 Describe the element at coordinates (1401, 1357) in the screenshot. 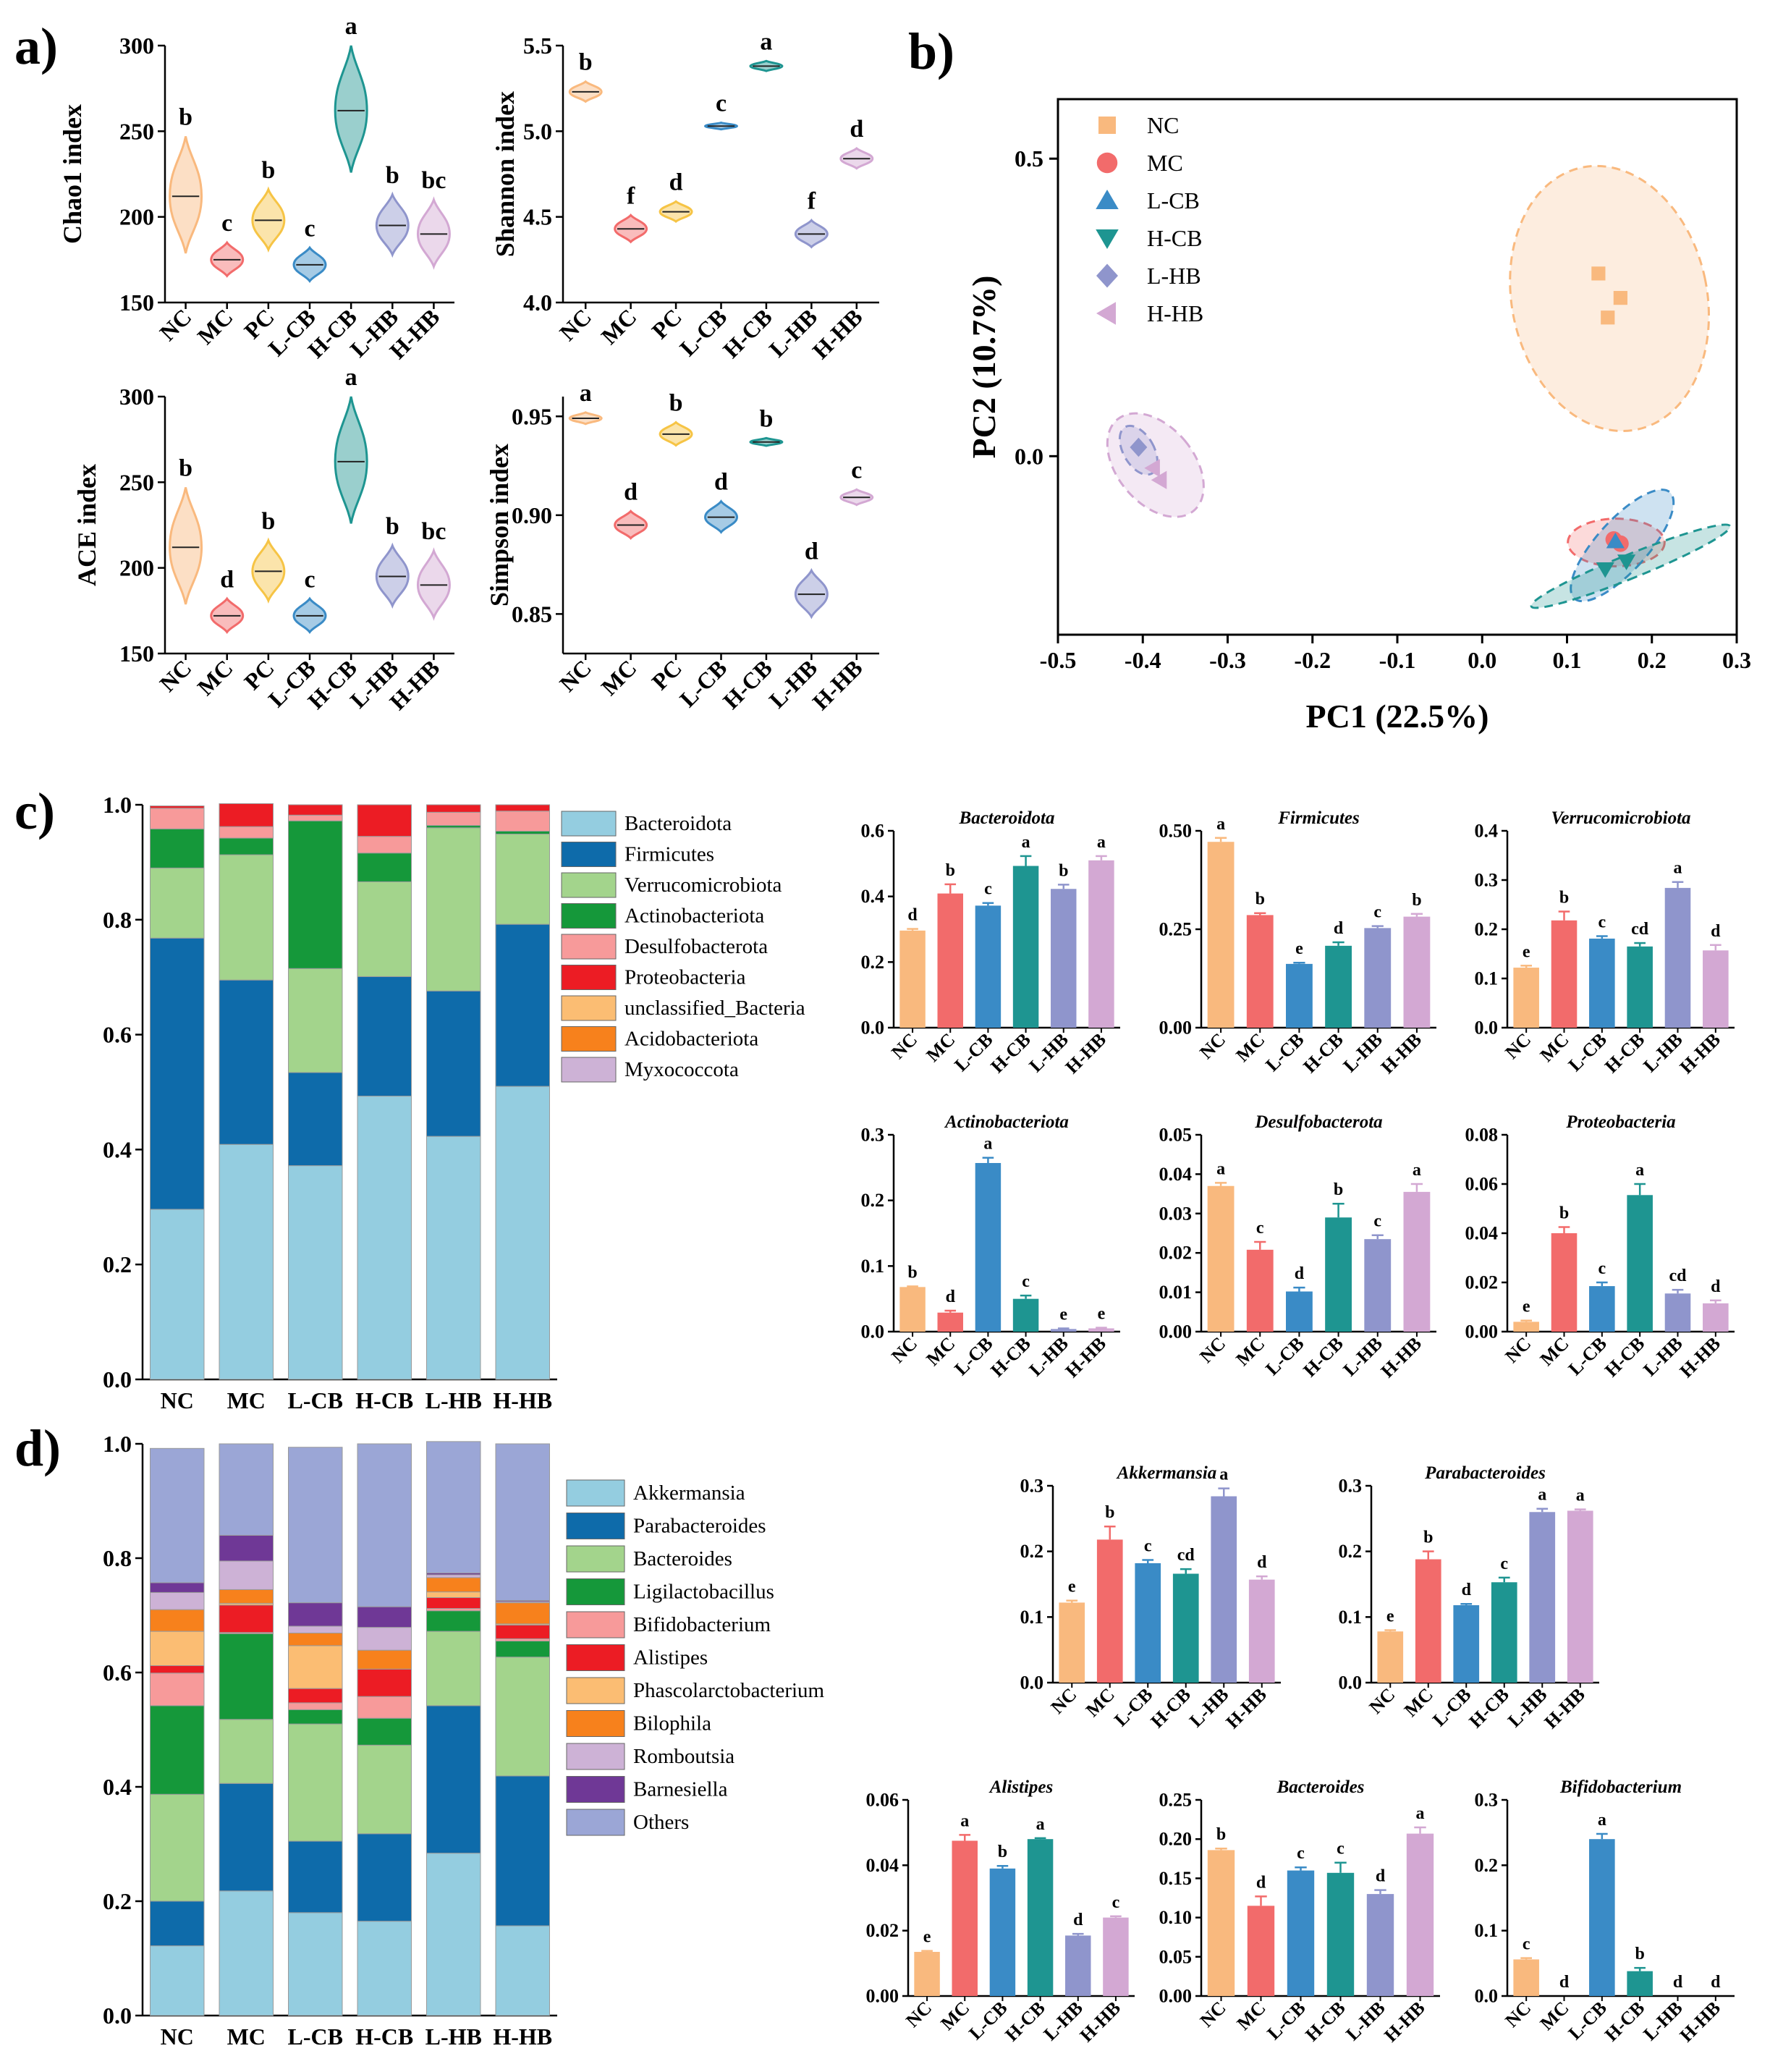

I see `p_desulfobacterota-x-tick-label-h-hb: H-HB` at that location.